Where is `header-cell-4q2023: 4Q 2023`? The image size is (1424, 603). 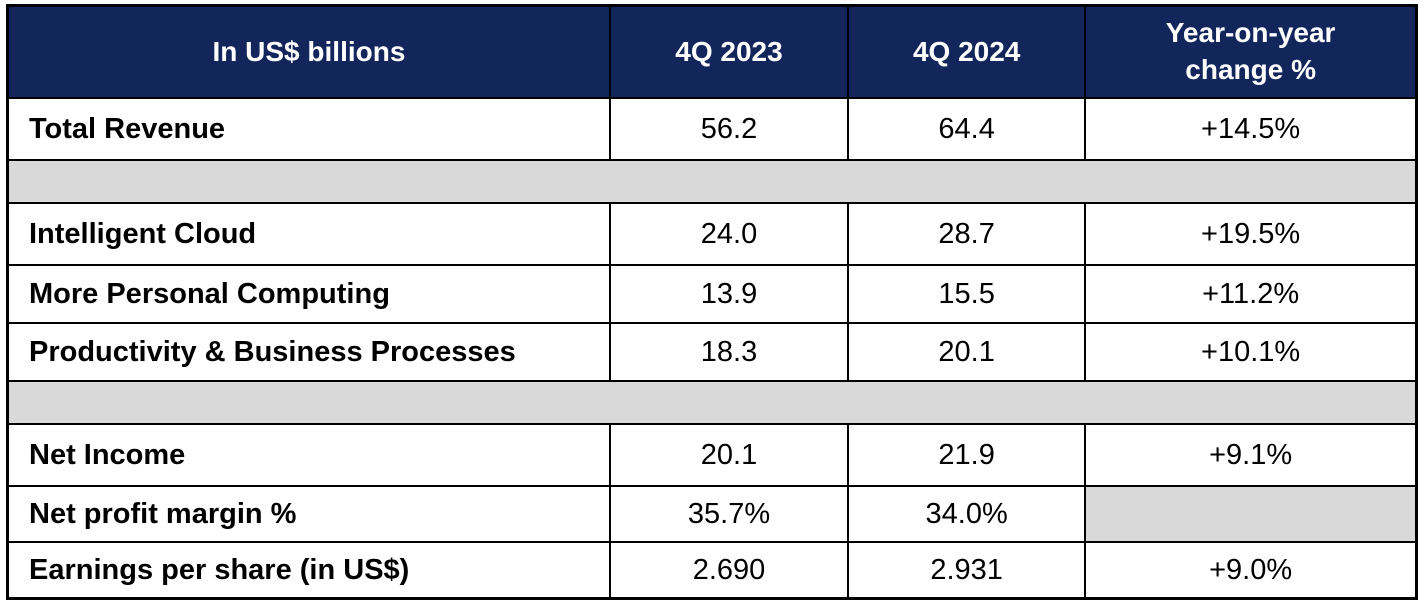 header-cell-4q2023: 4Q 2023 is located at coordinates (729, 51).